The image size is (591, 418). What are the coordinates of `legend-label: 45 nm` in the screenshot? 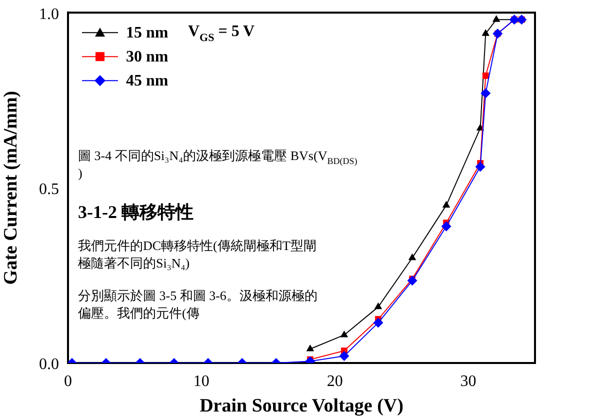 It's located at (147, 81).